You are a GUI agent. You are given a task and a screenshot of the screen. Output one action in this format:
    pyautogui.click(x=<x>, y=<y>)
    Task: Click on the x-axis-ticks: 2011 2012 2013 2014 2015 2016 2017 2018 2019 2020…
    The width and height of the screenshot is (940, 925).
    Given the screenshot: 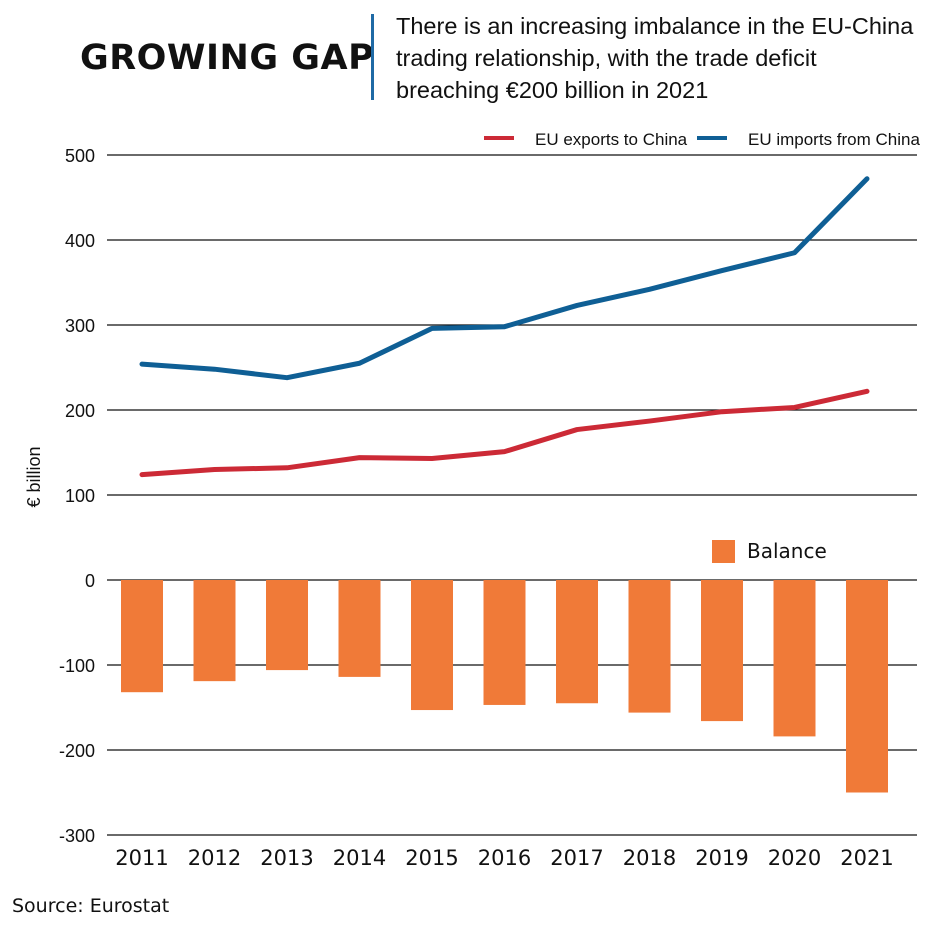 What is the action you would take?
    pyautogui.click(x=504, y=858)
    